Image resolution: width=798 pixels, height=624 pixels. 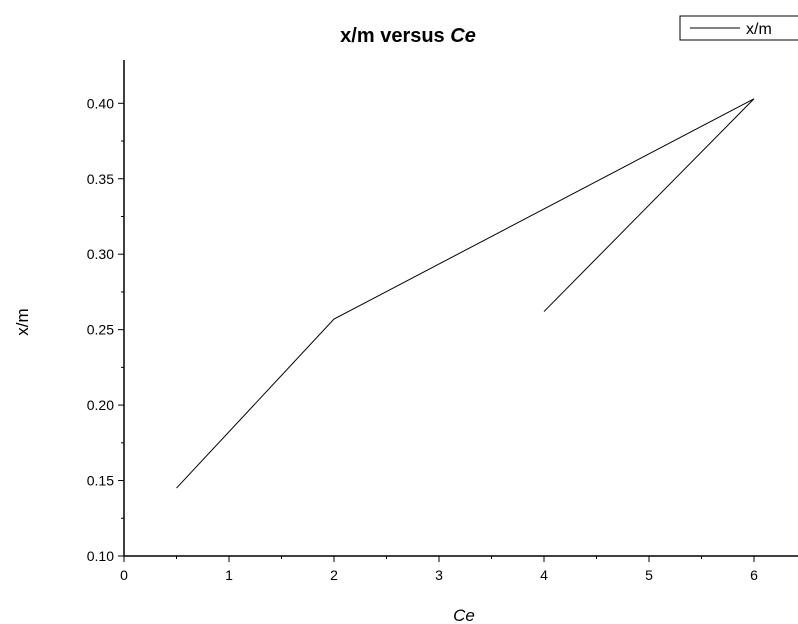 What do you see at coordinates (334, 575) in the screenshot?
I see `x-tick-label: 2` at bounding box center [334, 575].